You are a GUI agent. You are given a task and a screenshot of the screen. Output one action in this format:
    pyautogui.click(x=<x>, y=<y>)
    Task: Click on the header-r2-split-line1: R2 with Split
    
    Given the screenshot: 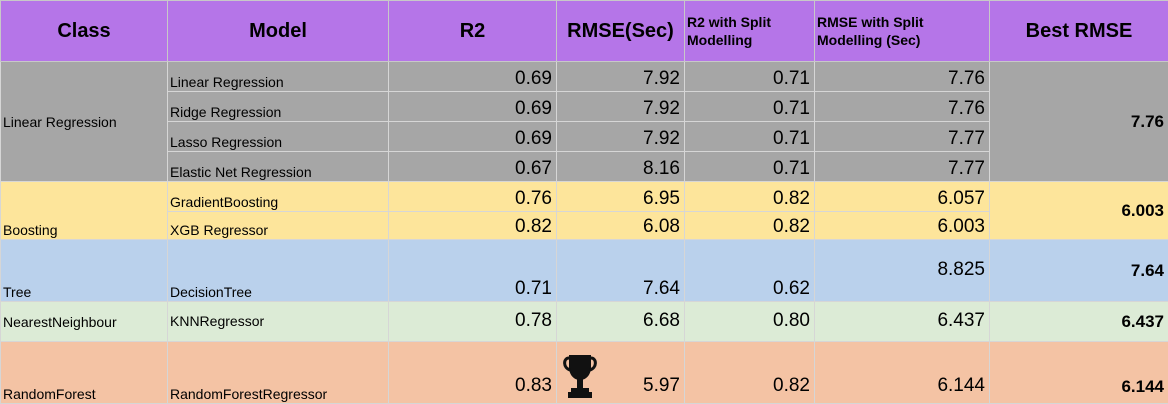 What is the action you would take?
    pyautogui.click(x=729, y=22)
    